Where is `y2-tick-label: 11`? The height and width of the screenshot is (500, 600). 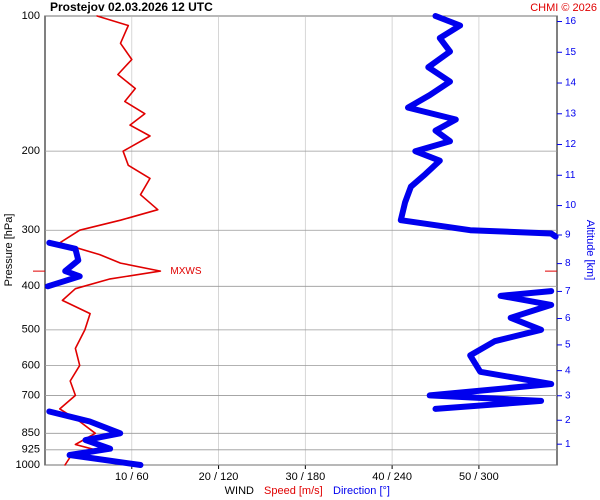
y2-tick-label: 11 is located at coordinates (570, 175).